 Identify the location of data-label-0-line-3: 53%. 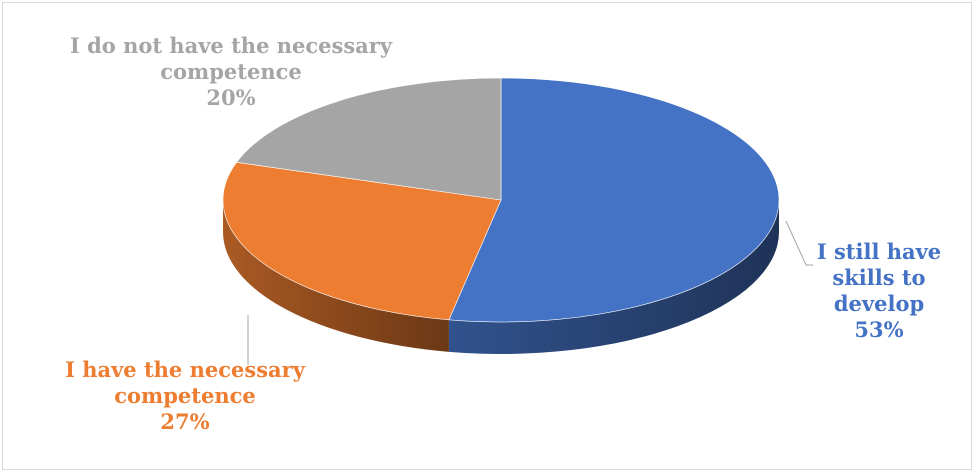
(878, 329).